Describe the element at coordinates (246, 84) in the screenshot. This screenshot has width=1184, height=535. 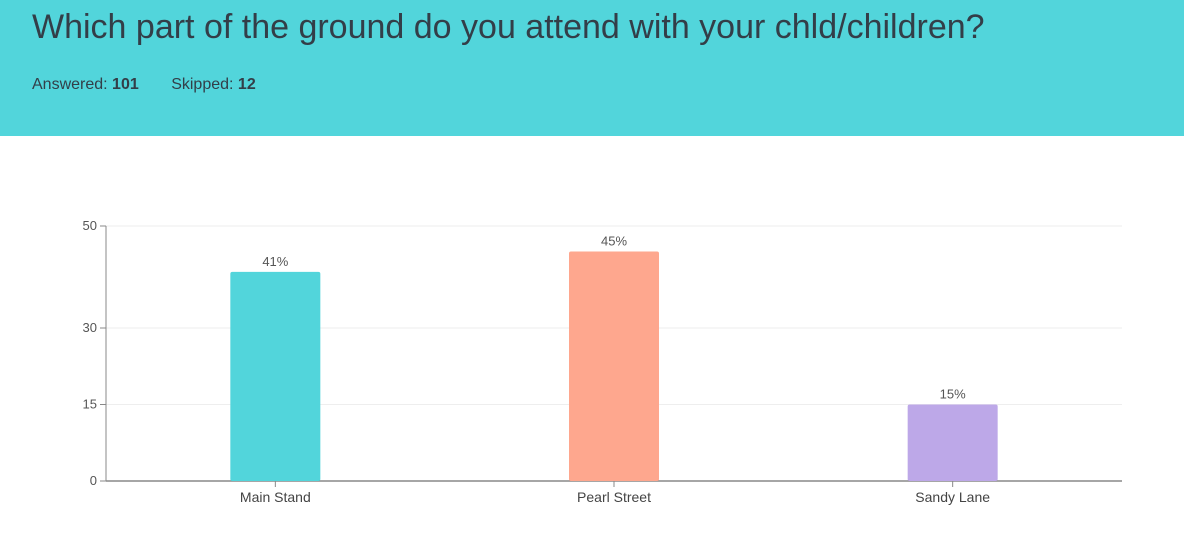
I see `skipped-count: 12` at that location.